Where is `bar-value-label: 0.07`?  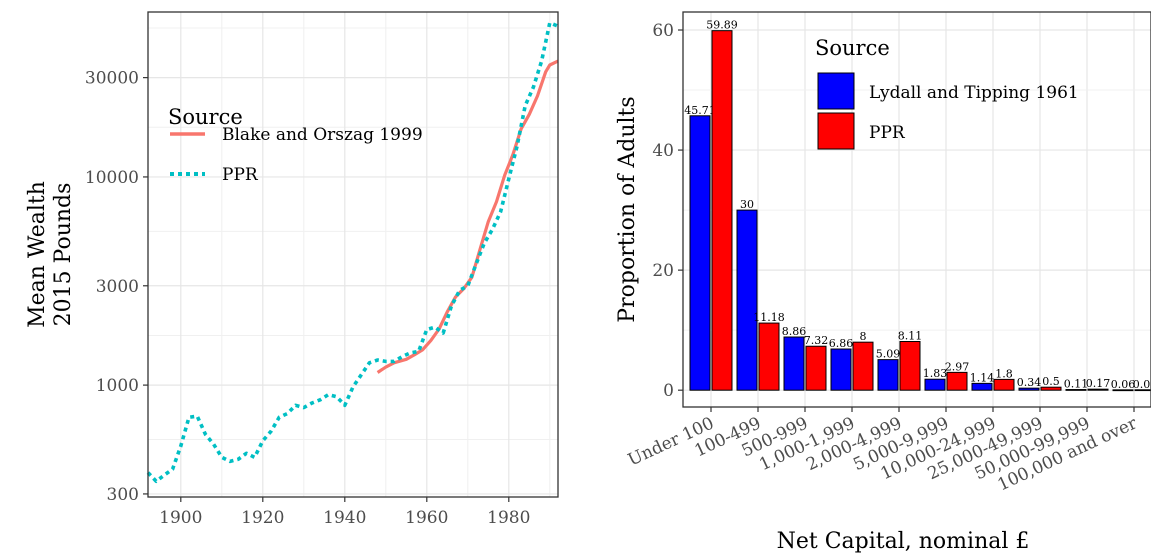
bar-value-label: 0.07 is located at coordinates (1142, 384).